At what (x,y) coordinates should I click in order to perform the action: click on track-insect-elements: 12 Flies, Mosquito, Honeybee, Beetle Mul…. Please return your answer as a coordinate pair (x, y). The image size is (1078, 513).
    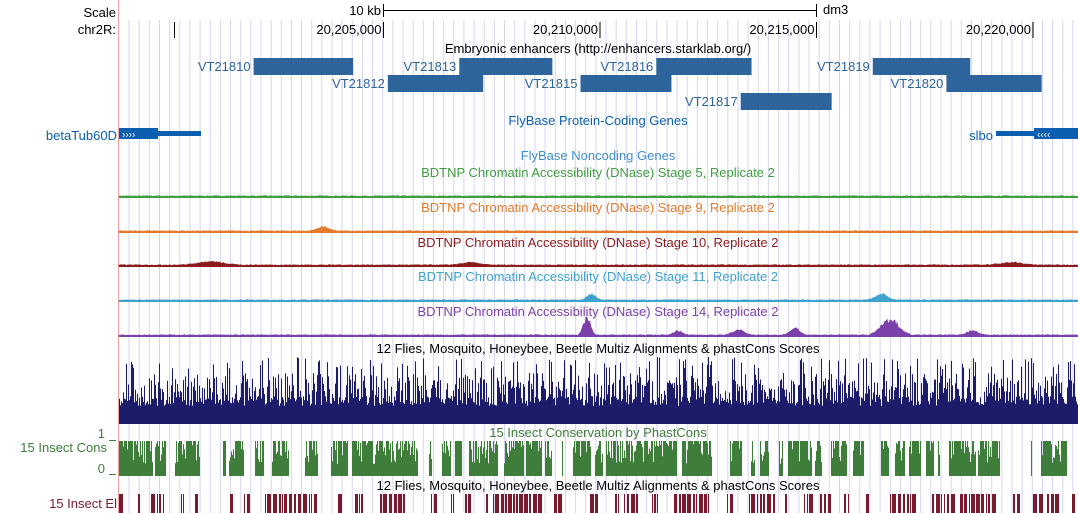
    Looking at the image, I should click on (562, 495).